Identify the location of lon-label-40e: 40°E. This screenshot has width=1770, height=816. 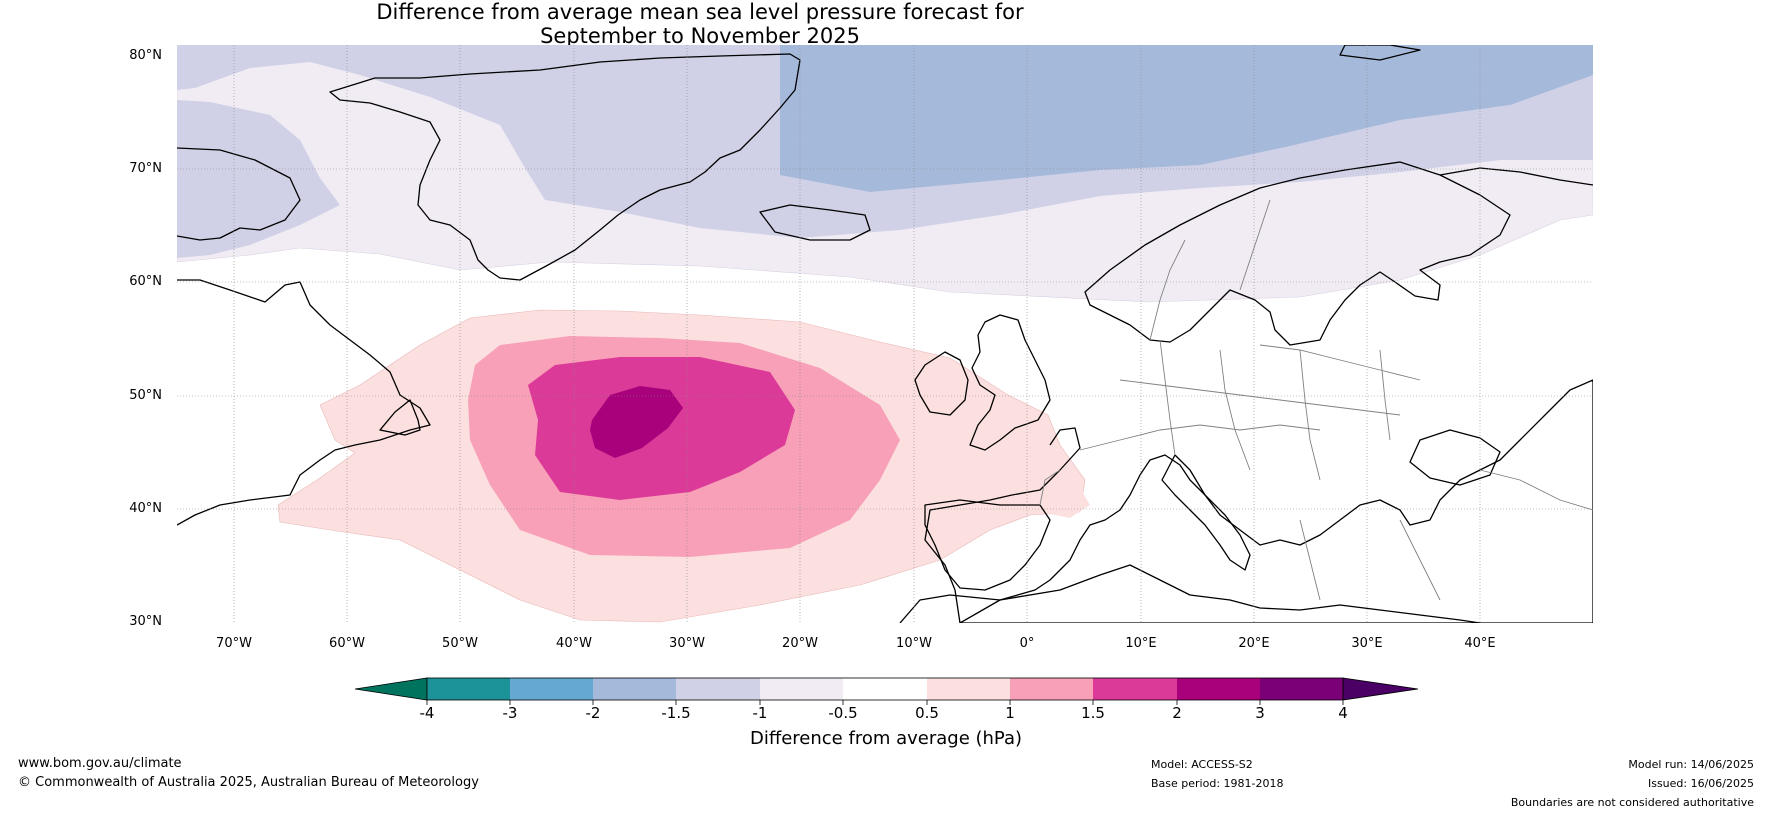
(1480, 643).